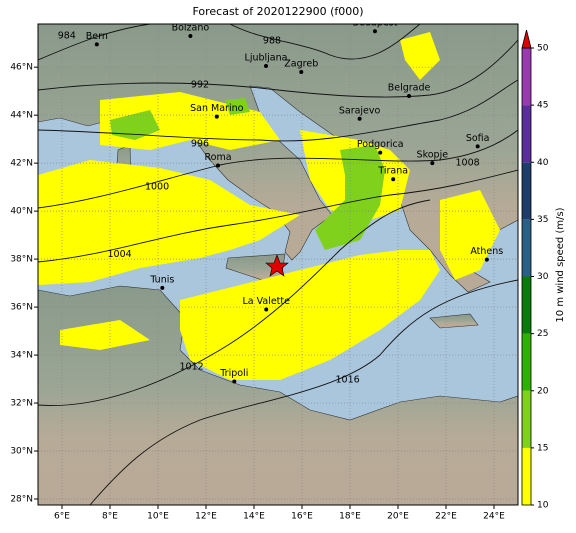 Image resolution: width=576 pixels, height=533 pixels. What do you see at coordinates (486, 251) in the screenshot?
I see `city-label: Athens` at bounding box center [486, 251].